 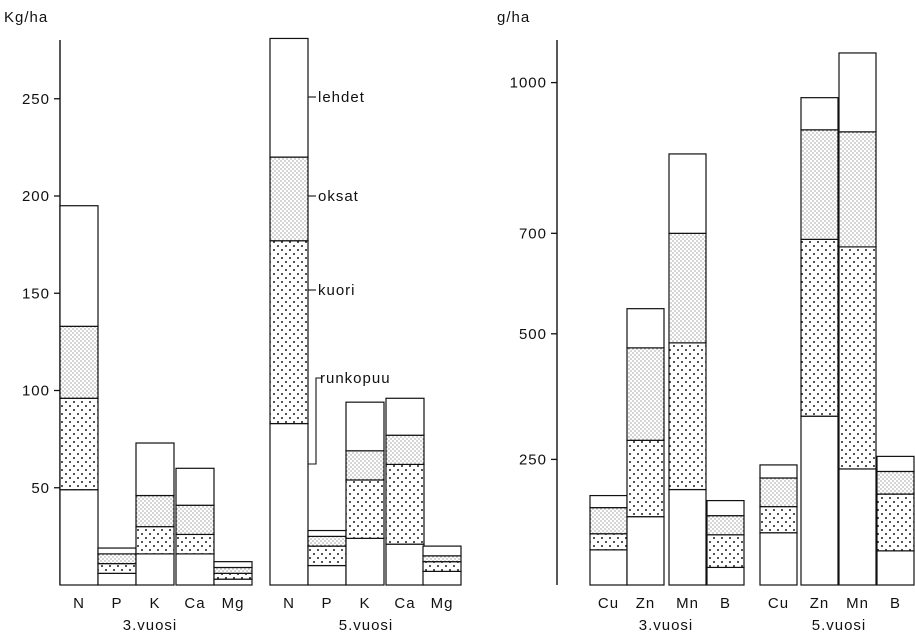 What do you see at coordinates (262, 603) in the screenshot?
I see `left-category-labels: N P K Ca Mg N P K Ca Mg` at bounding box center [262, 603].